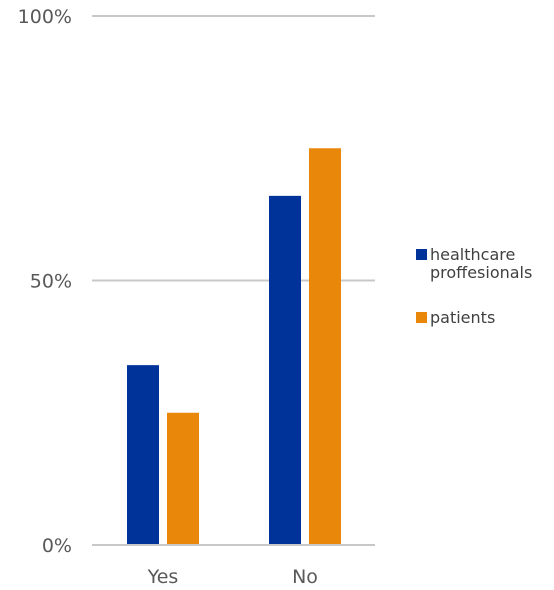  What do you see at coordinates (472, 254) in the screenshot?
I see `legend-label: healthcare` at bounding box center [472, 254].